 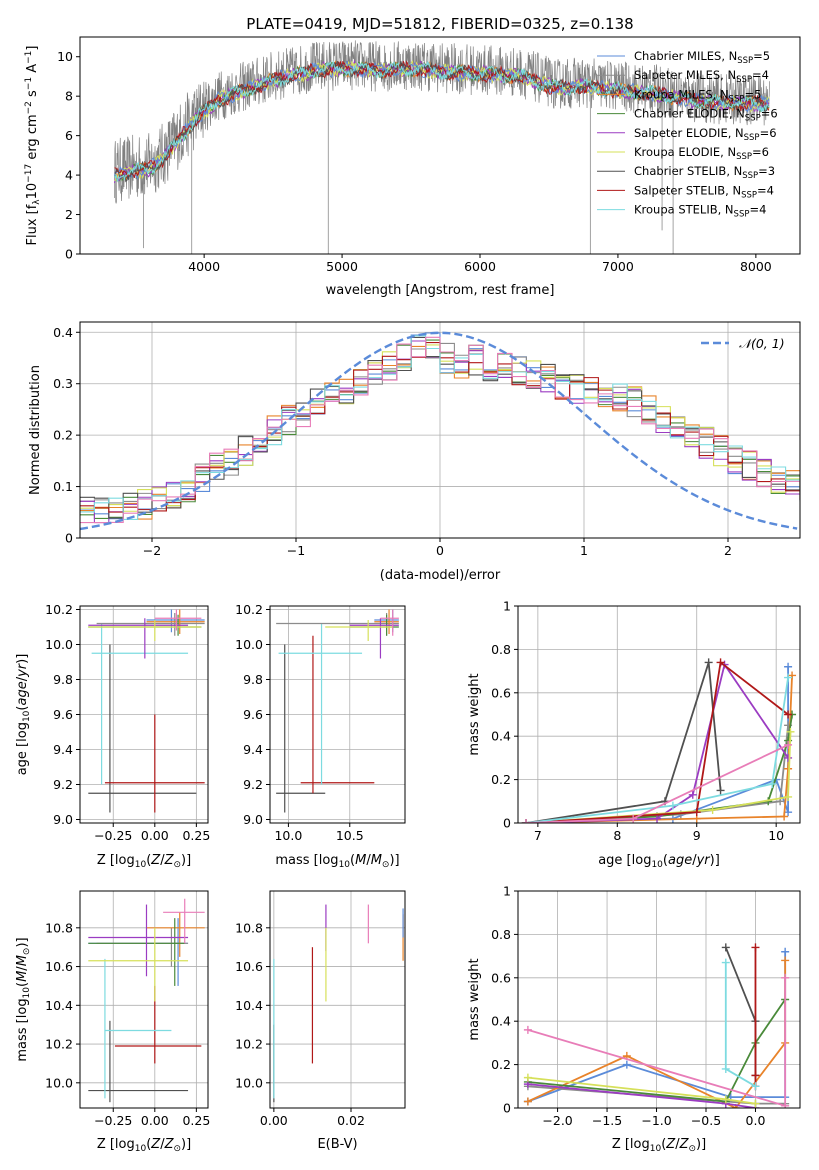 I want to click on x-axis-label: E(B-V), so click(x=337, y=1144).